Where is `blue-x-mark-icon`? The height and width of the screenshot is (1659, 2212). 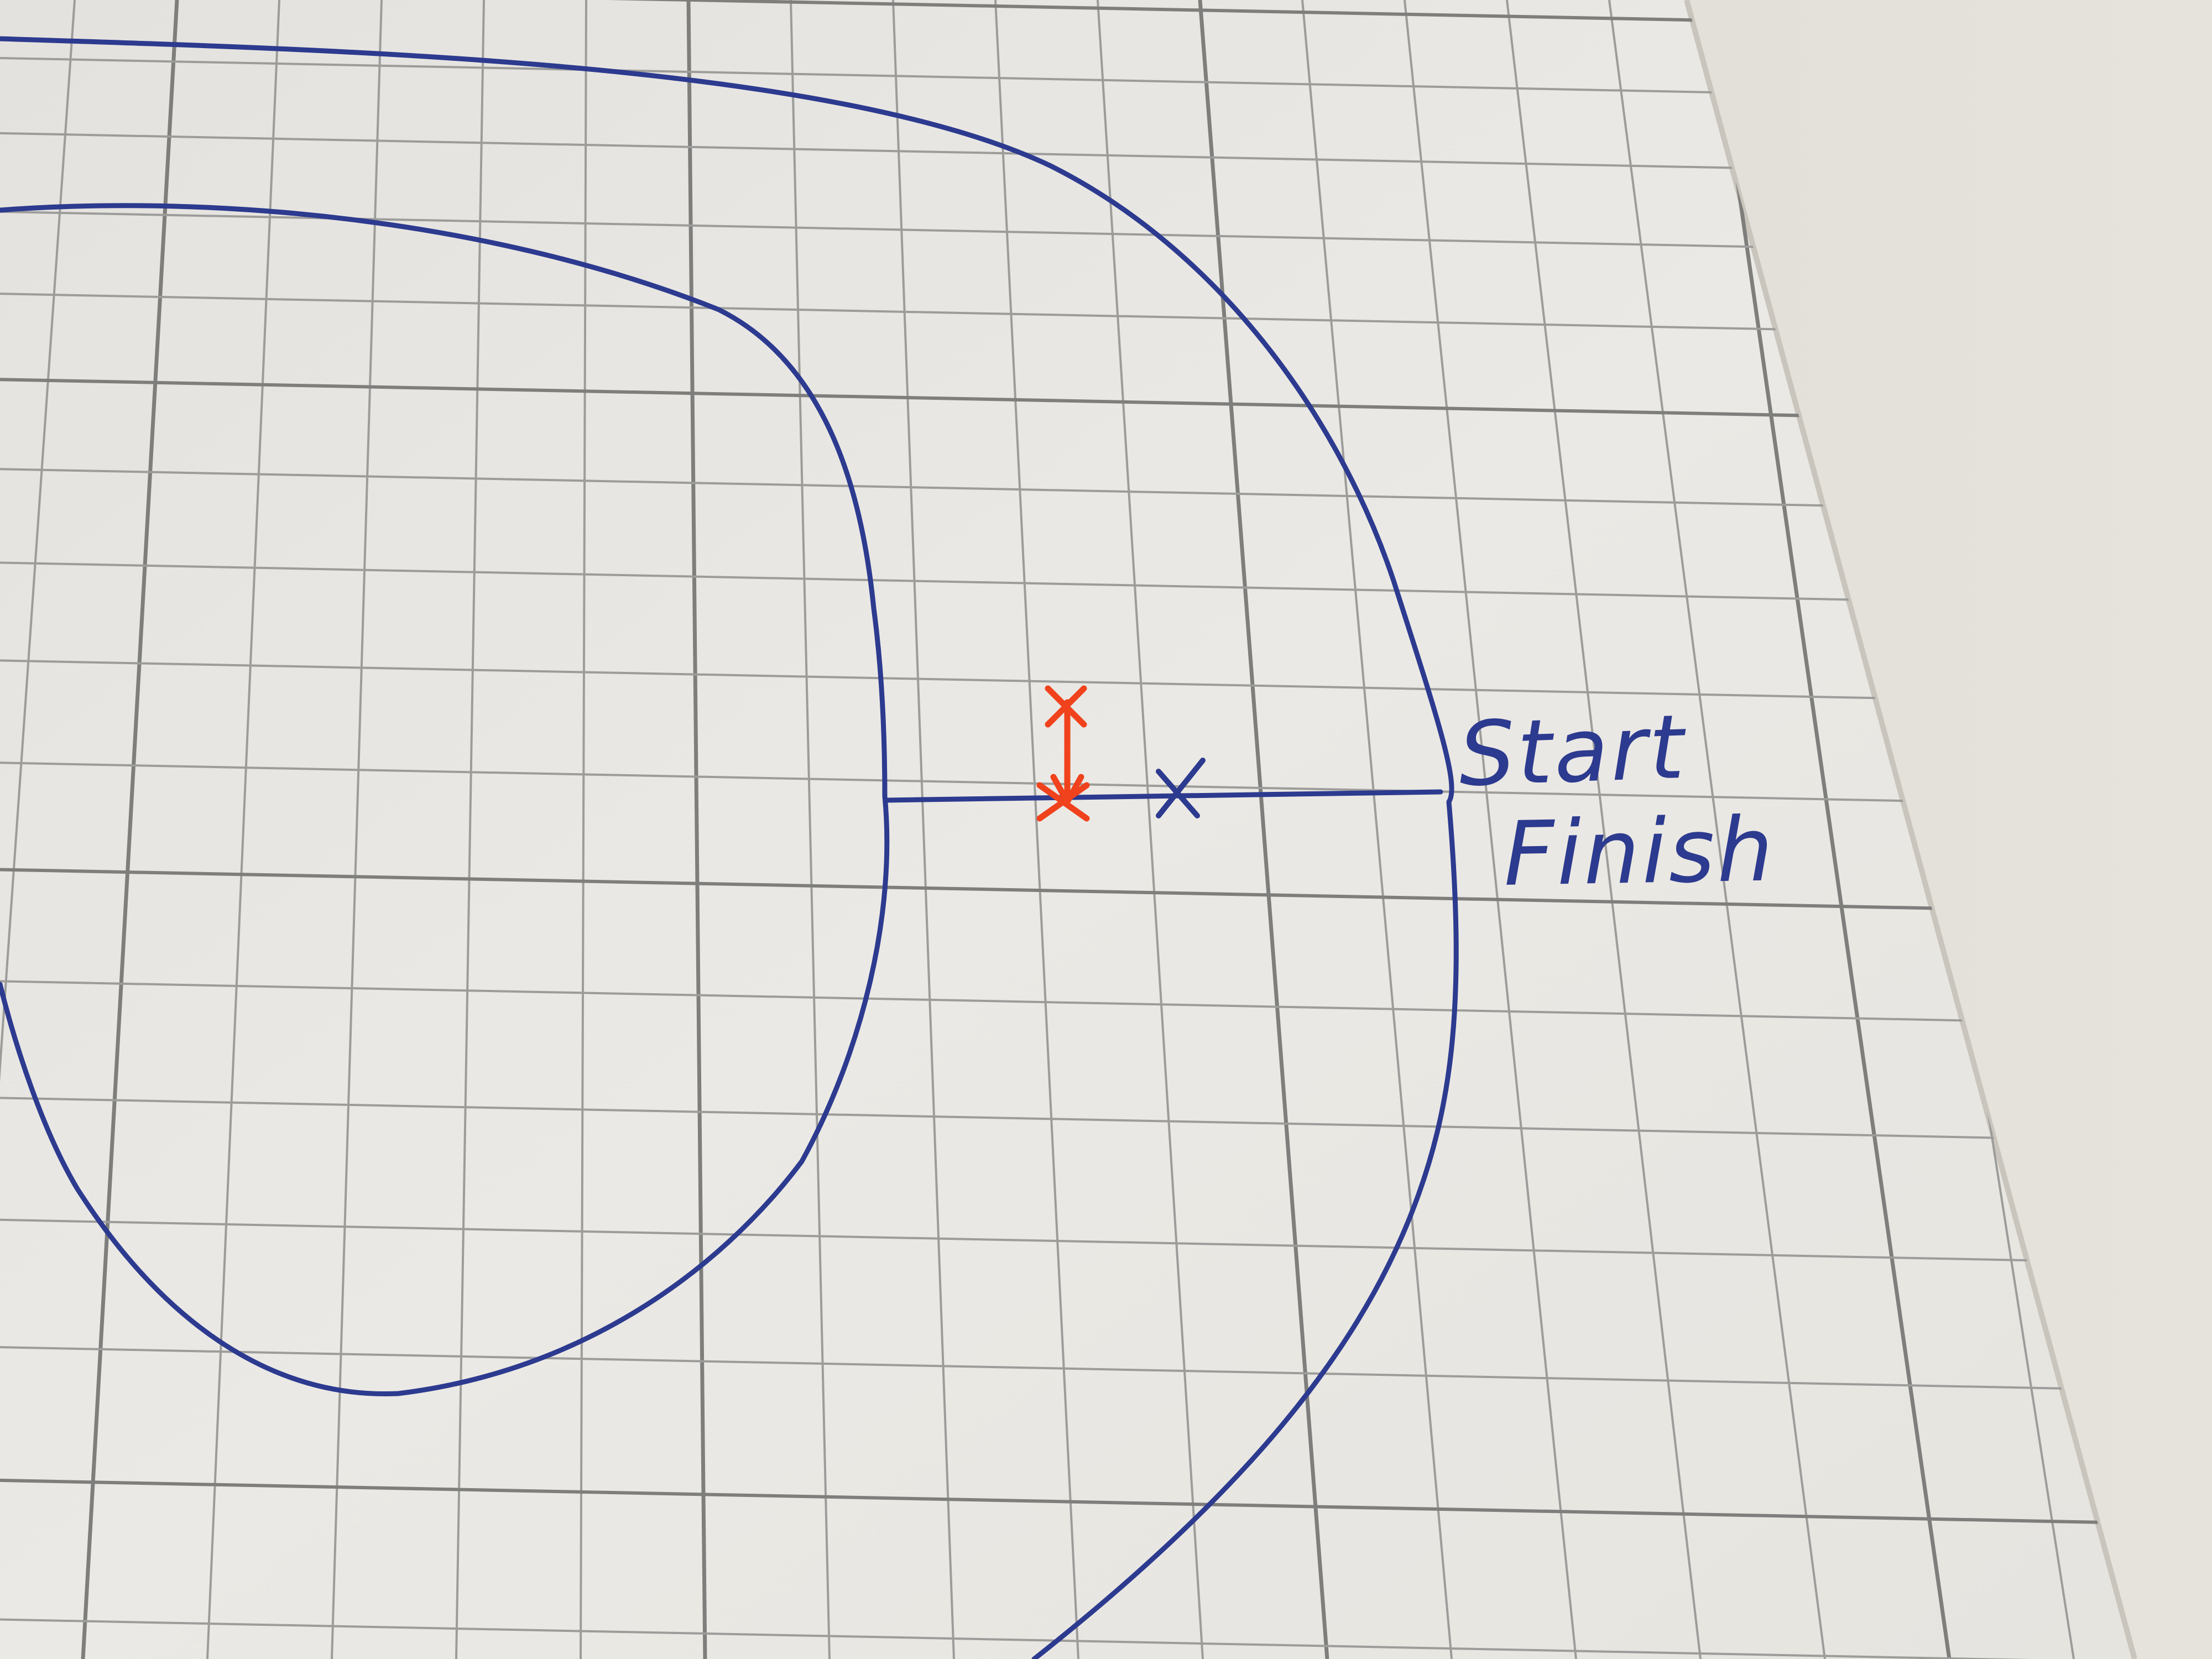 blue-x-mark-icon is located at coordinates (1181, 788).